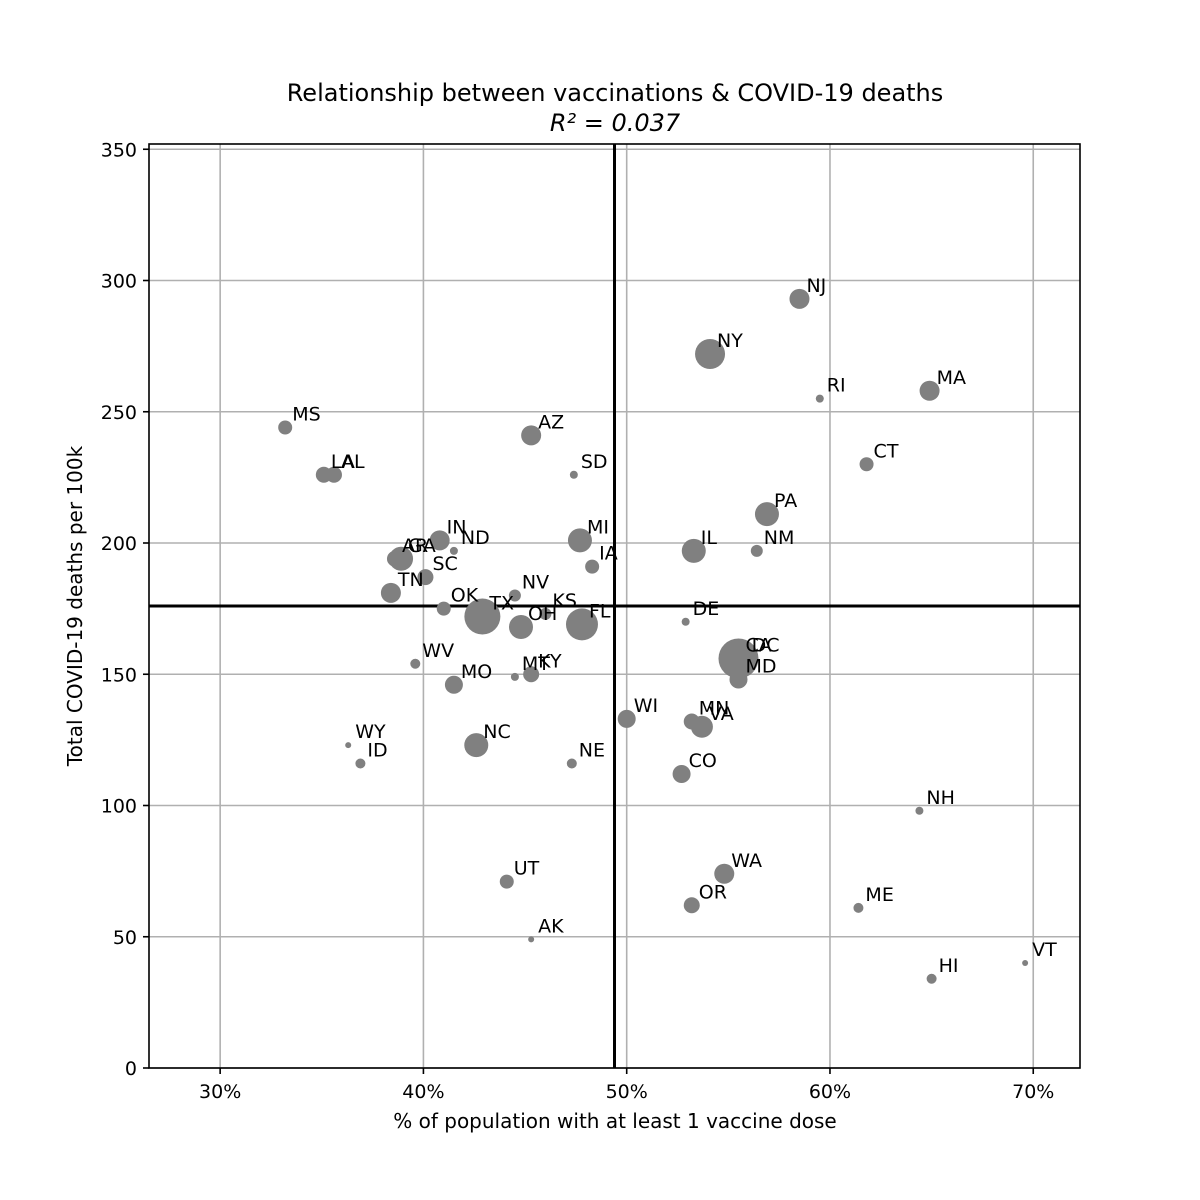 This screenshot has width=1200, height=1200. What do you see at coordinates (858, 907) in the screenshot?
I see `data-point-me` at bounding box center [858, 907].